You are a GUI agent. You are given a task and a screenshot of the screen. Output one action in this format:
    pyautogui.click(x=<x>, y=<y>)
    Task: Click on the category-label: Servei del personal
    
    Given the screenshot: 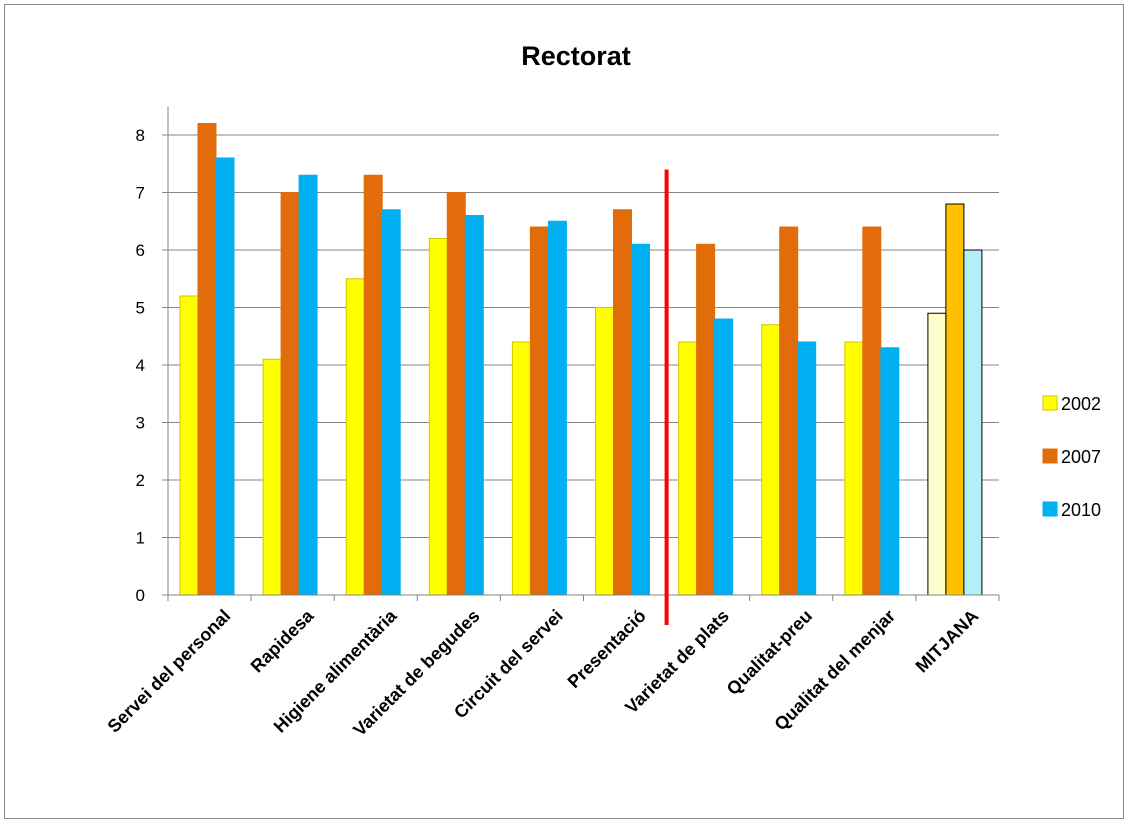 What is the action you would take?
    pyautogui.click(x=169, y=671)
    